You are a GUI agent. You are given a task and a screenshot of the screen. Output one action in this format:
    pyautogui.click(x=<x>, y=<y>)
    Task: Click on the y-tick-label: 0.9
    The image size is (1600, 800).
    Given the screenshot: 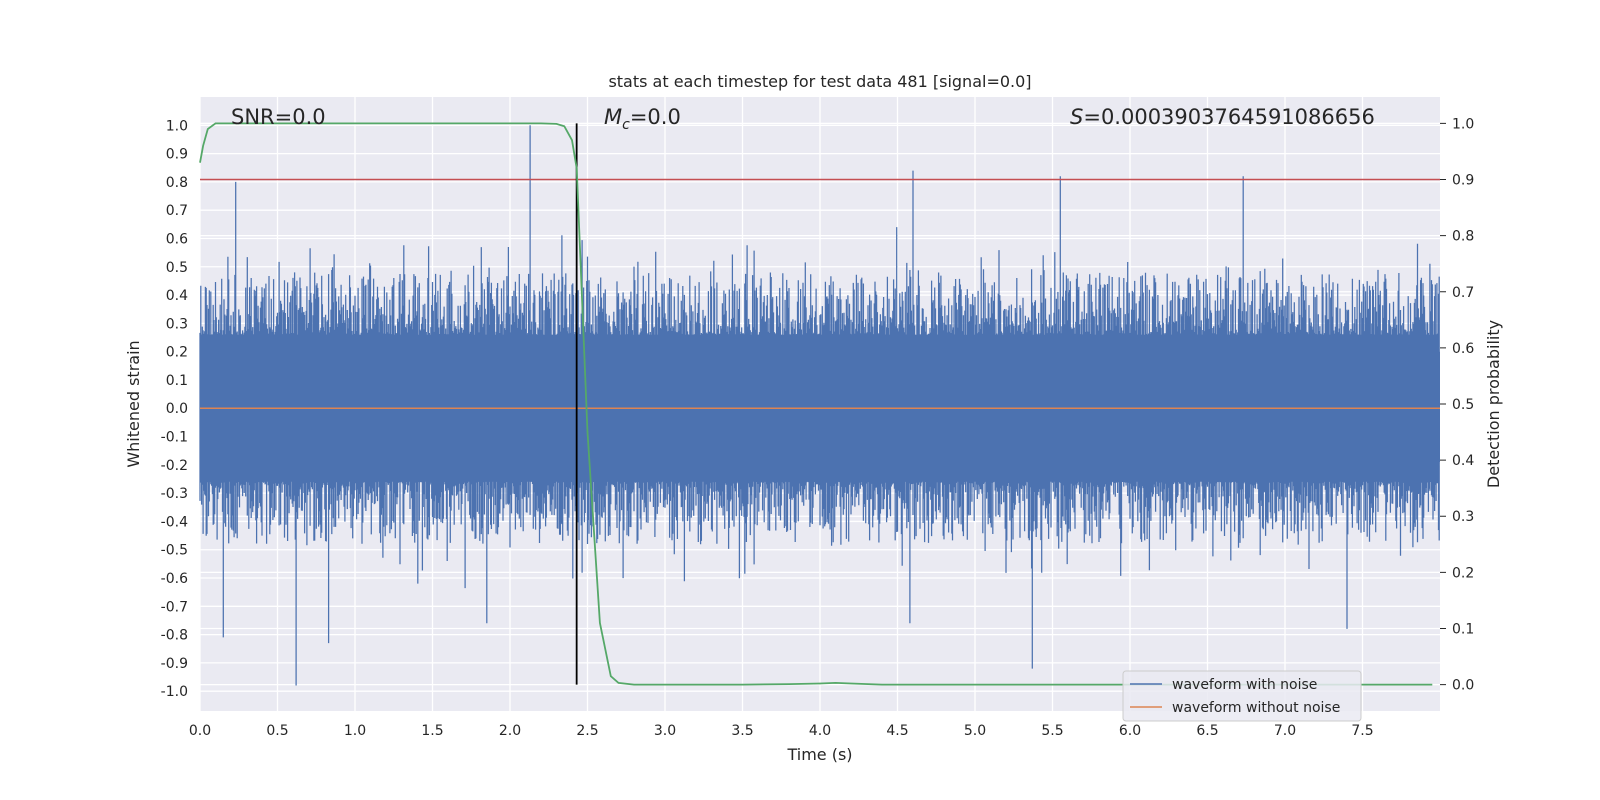 What is the action you would take?
    pyautogui.click(x=177, y=155)
    